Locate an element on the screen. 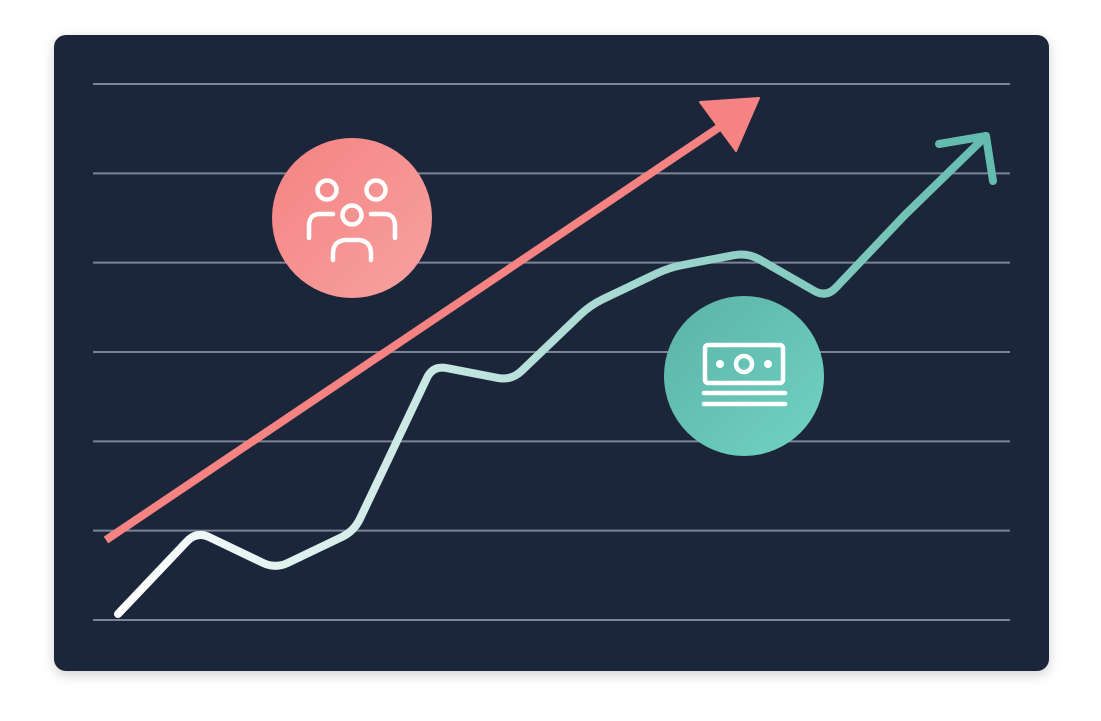  banknote-icon is located at coordinates (744, 374).